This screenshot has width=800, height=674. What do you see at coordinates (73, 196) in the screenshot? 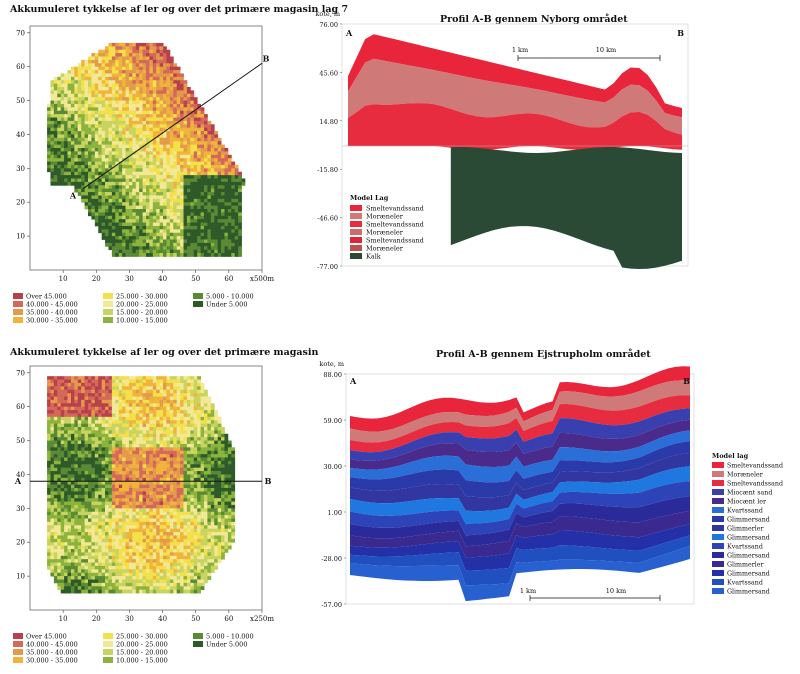
I see `section-label-a: A` at bounding box center [73, 196].